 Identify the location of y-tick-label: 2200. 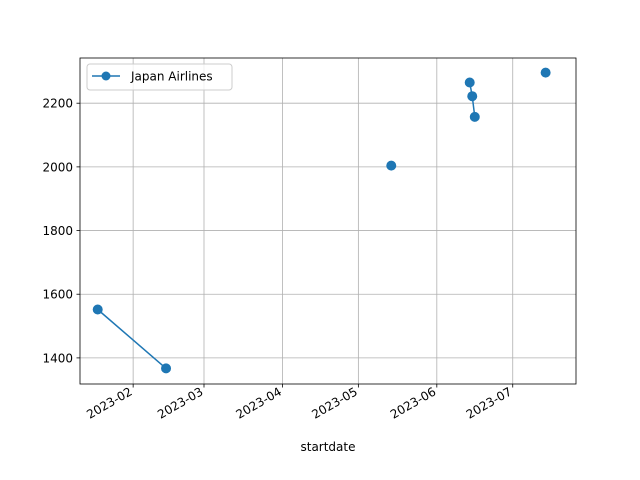
(57, 104).